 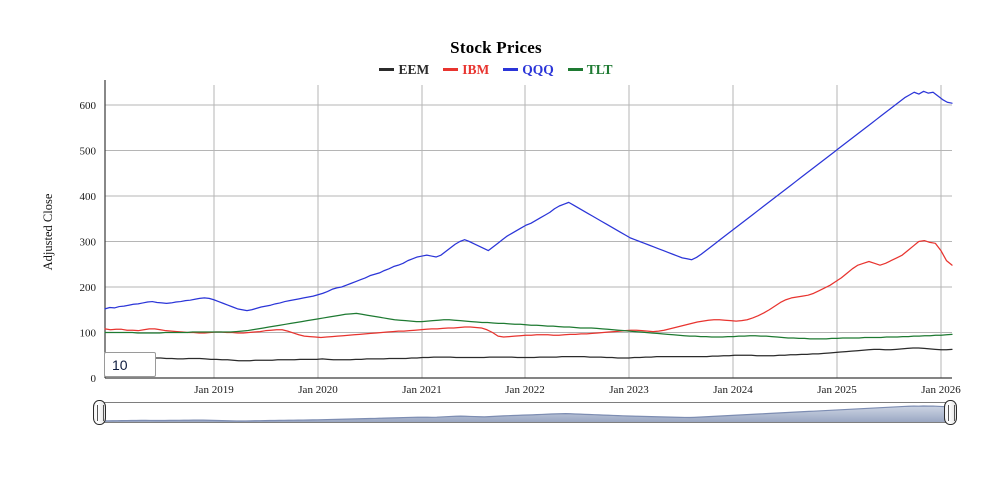 I want to click on x-tick-label: Jan 2025, so click(x=837, y=390).